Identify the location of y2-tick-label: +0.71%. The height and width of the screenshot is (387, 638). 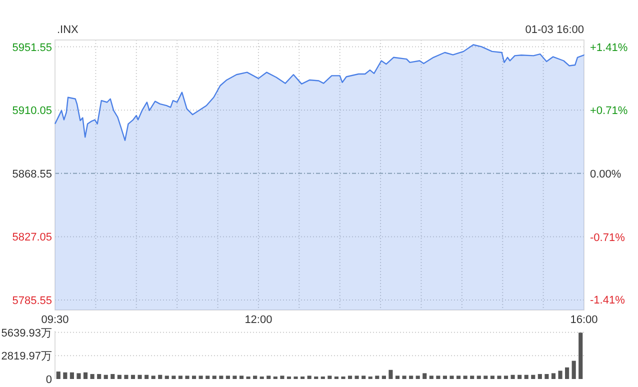
(609, 110).